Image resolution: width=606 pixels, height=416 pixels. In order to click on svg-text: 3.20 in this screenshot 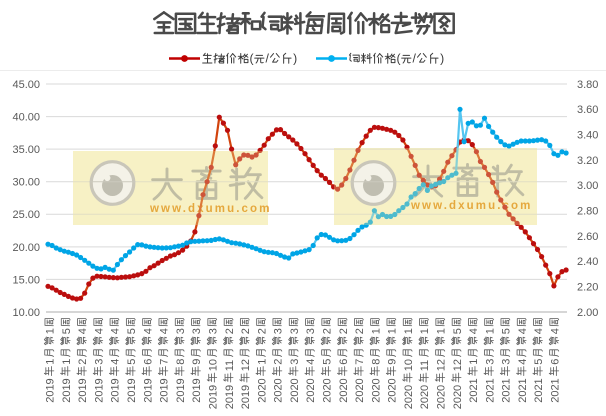, I will do `click(587, 161)`.